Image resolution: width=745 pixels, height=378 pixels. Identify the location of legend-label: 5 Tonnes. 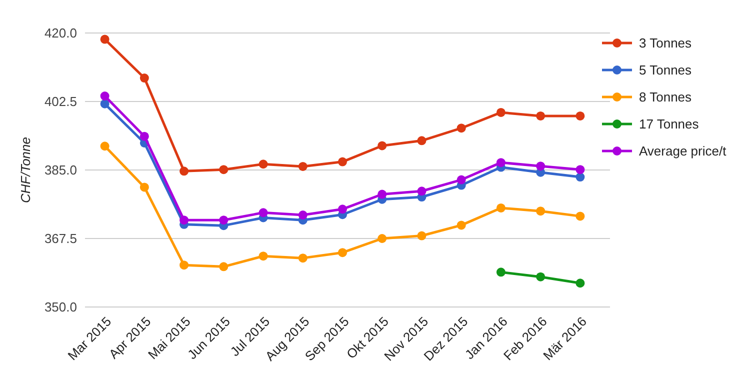
(665, 70).